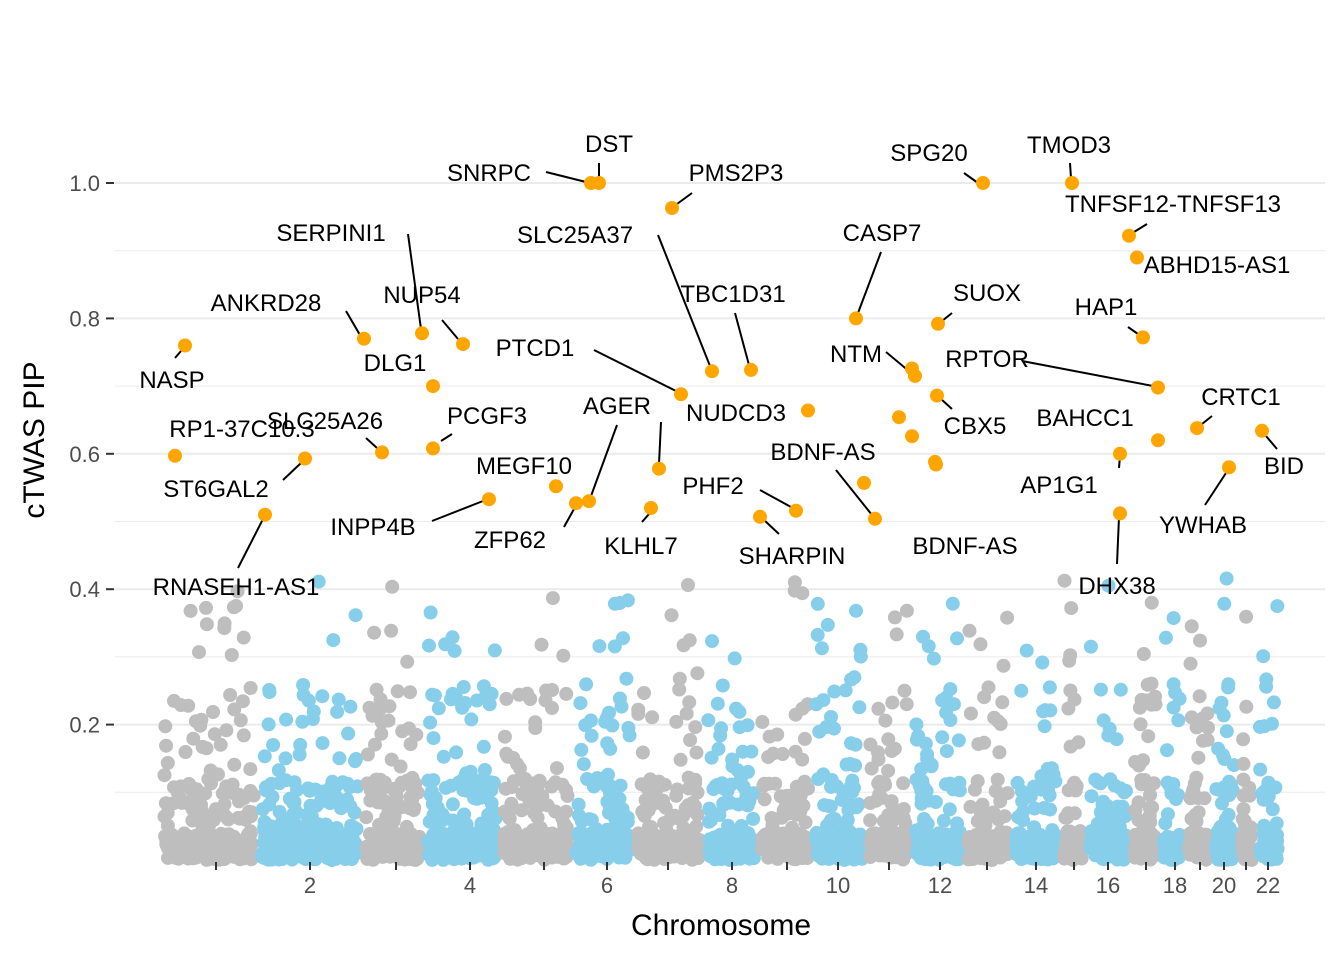  I want to click on gene-label: SLC25A37, so click(575, 235).